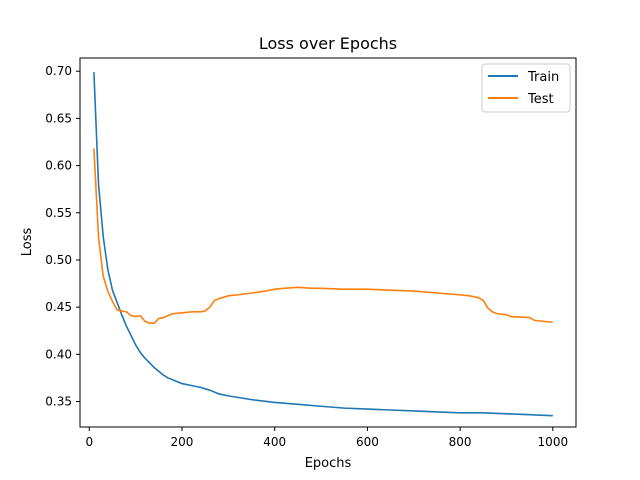 The width and height of the screenshot is (640, 480). I want to click on x-tick-label: 800, so click(460, 442).